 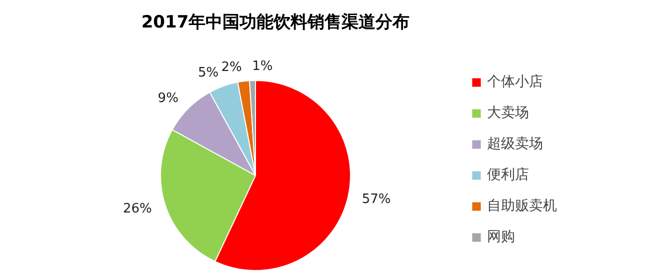 What do you see at coordinates (501, 237) in the screenshot?
I see `legend-label: 网购` at bounding box center [501, 237].